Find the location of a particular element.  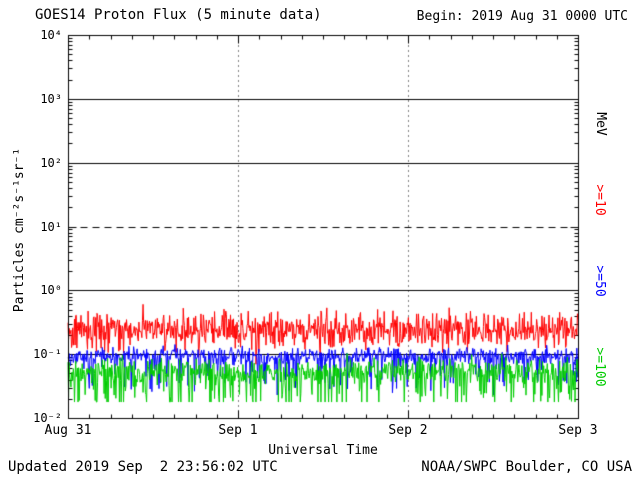

x-tick-label-aug31: Aug 31 is located at coordinates (68, 430).